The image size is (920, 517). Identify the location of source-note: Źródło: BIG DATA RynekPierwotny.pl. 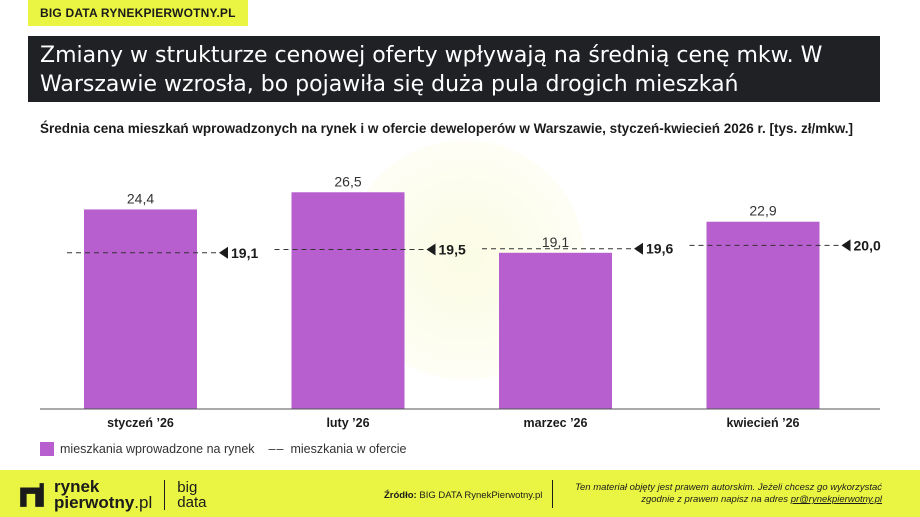
(463, 495).